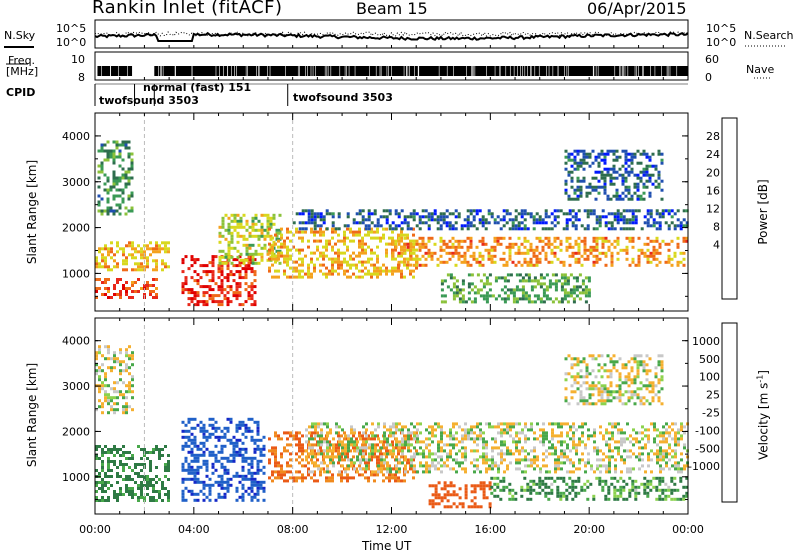 Image resolution: width=800 pixels, height=554 pixels. What do you see at coordinates (343, 97) in the screenshot?
I see `cpid-segment-label: twofsound 3503` at bounding box center [343, 97].